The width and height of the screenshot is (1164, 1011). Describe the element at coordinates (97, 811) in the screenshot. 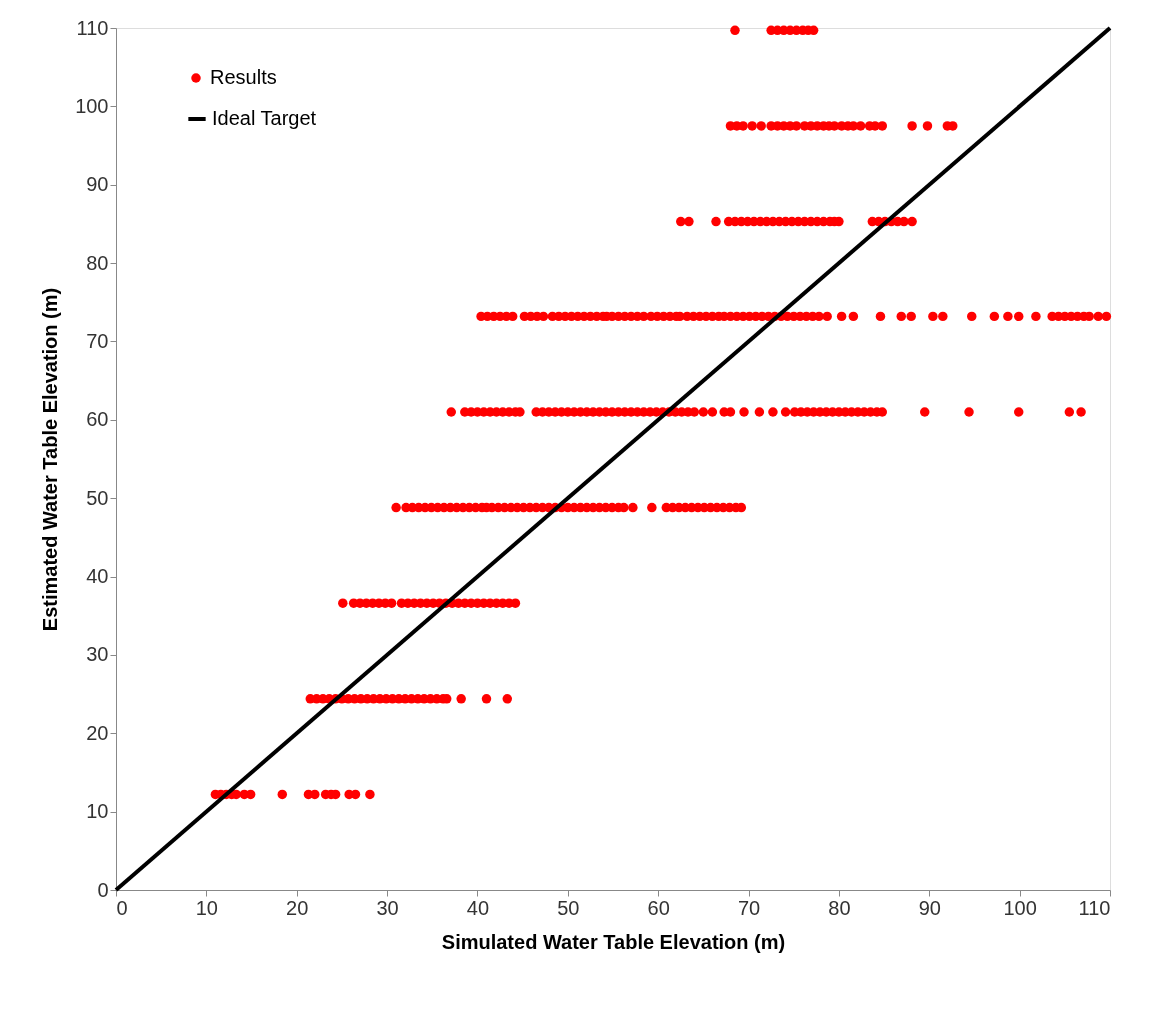

I see `y-tick-label: 10` at that location.